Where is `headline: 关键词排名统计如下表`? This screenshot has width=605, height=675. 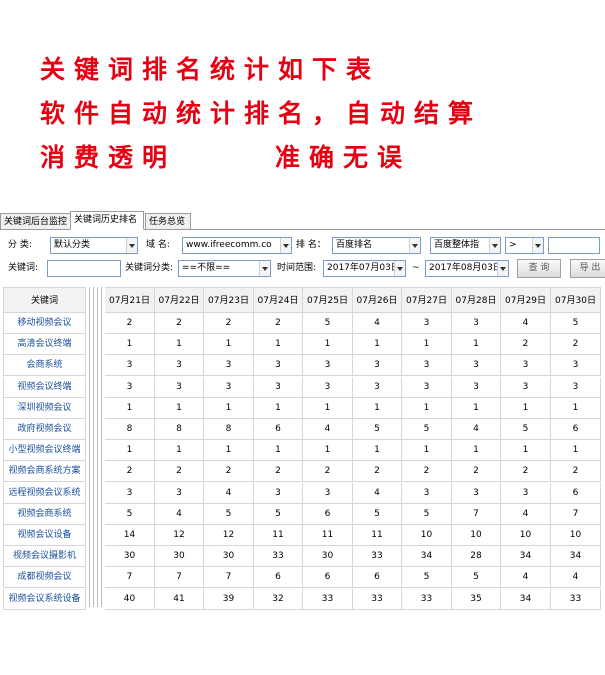
headline: 关键词排名统计如下表 is located at coordinates (210, 69).